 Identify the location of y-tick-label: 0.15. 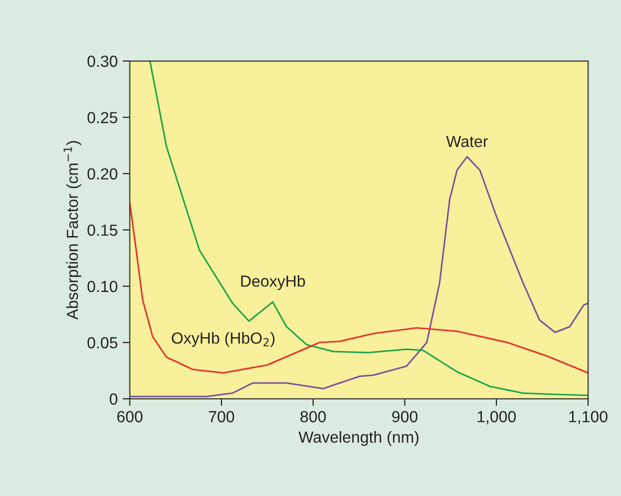
(103, 230).